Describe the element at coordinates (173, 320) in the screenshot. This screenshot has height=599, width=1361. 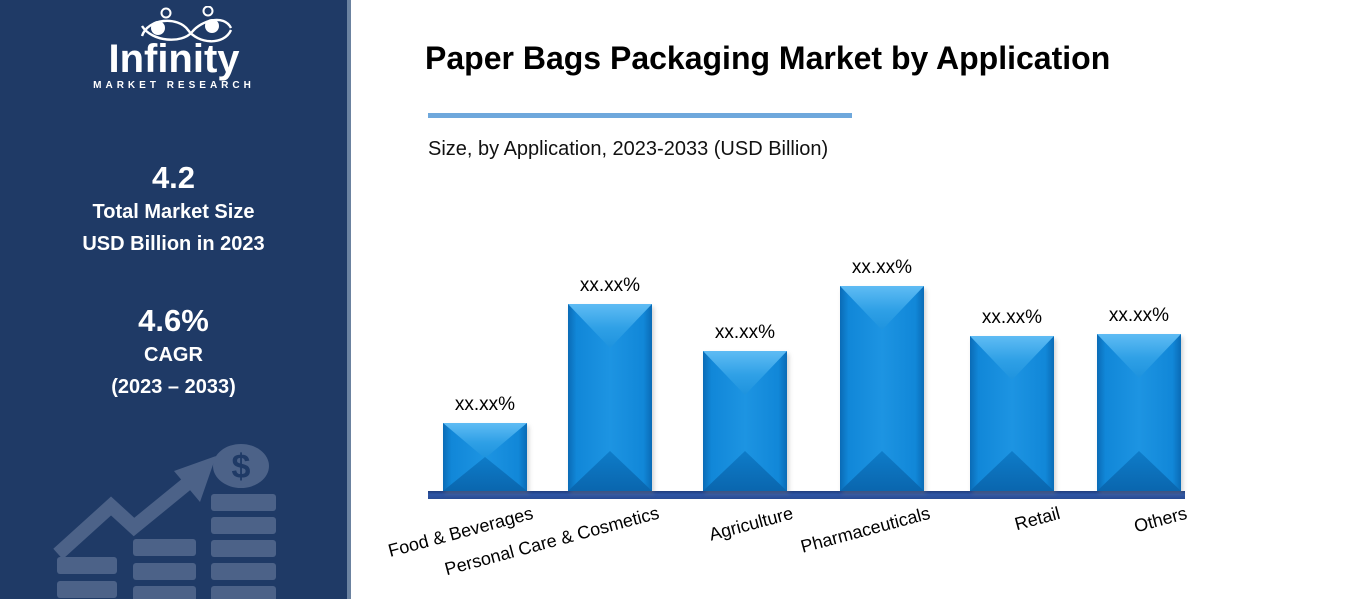
I see `stat-cagr-value: 4.6%` at that location.